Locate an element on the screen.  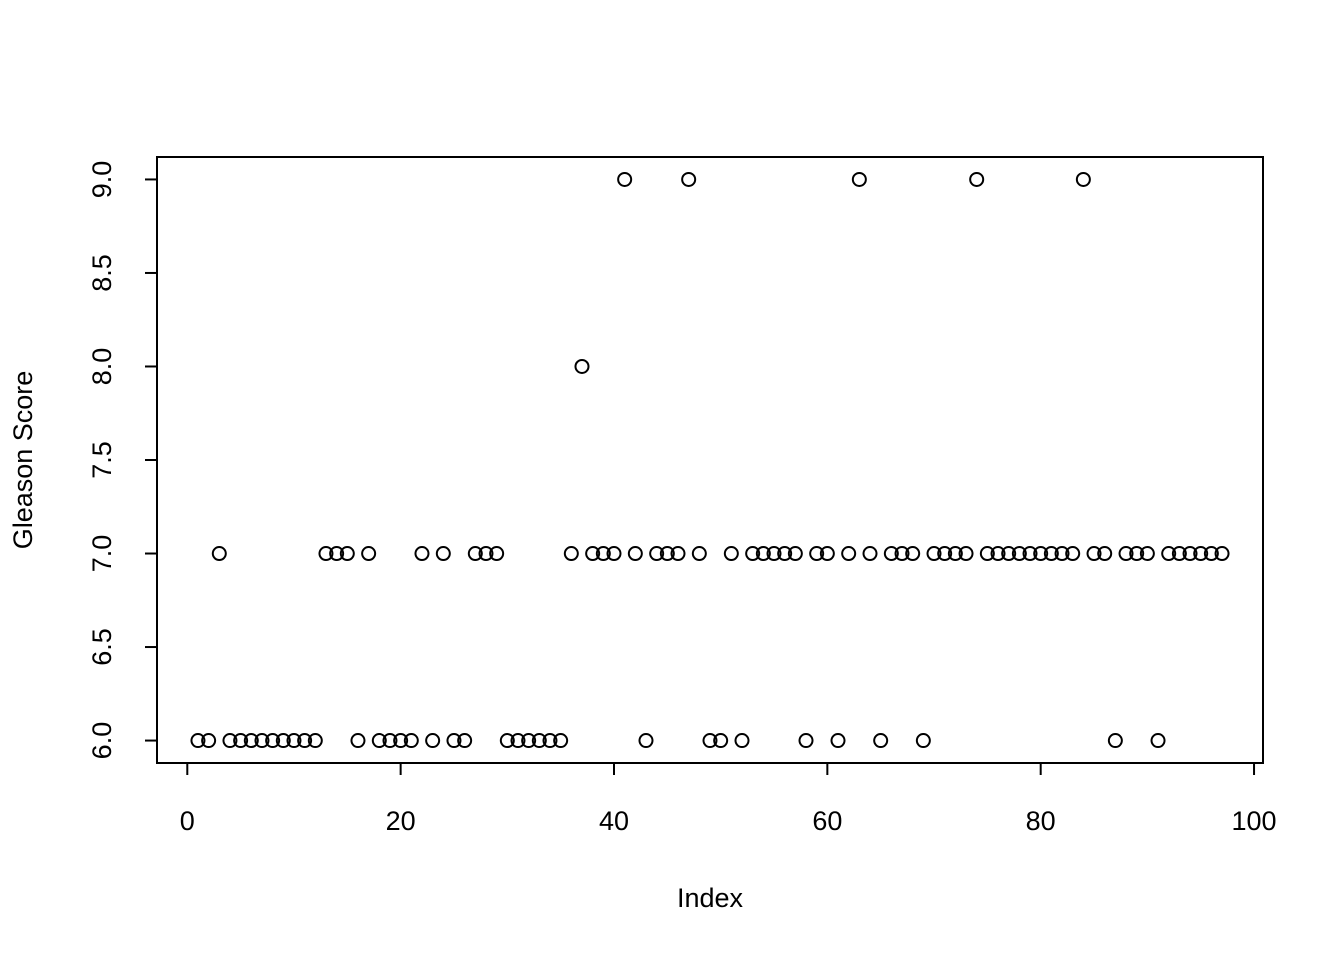
y-axis-label: Gleason Score is located at coordinates (23, 460).